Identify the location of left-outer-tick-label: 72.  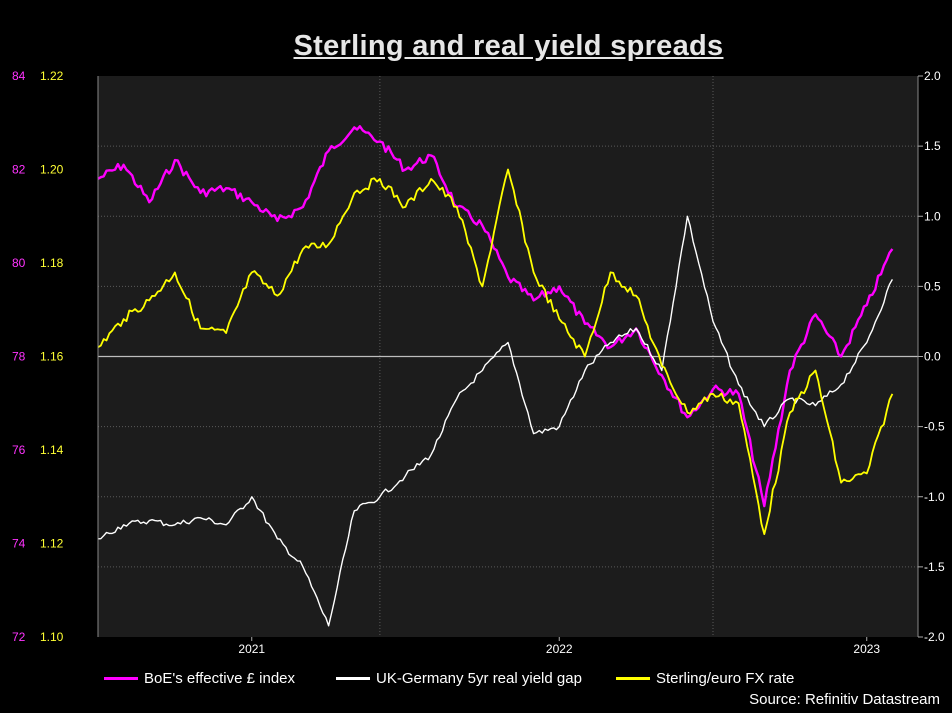
(19, 637).